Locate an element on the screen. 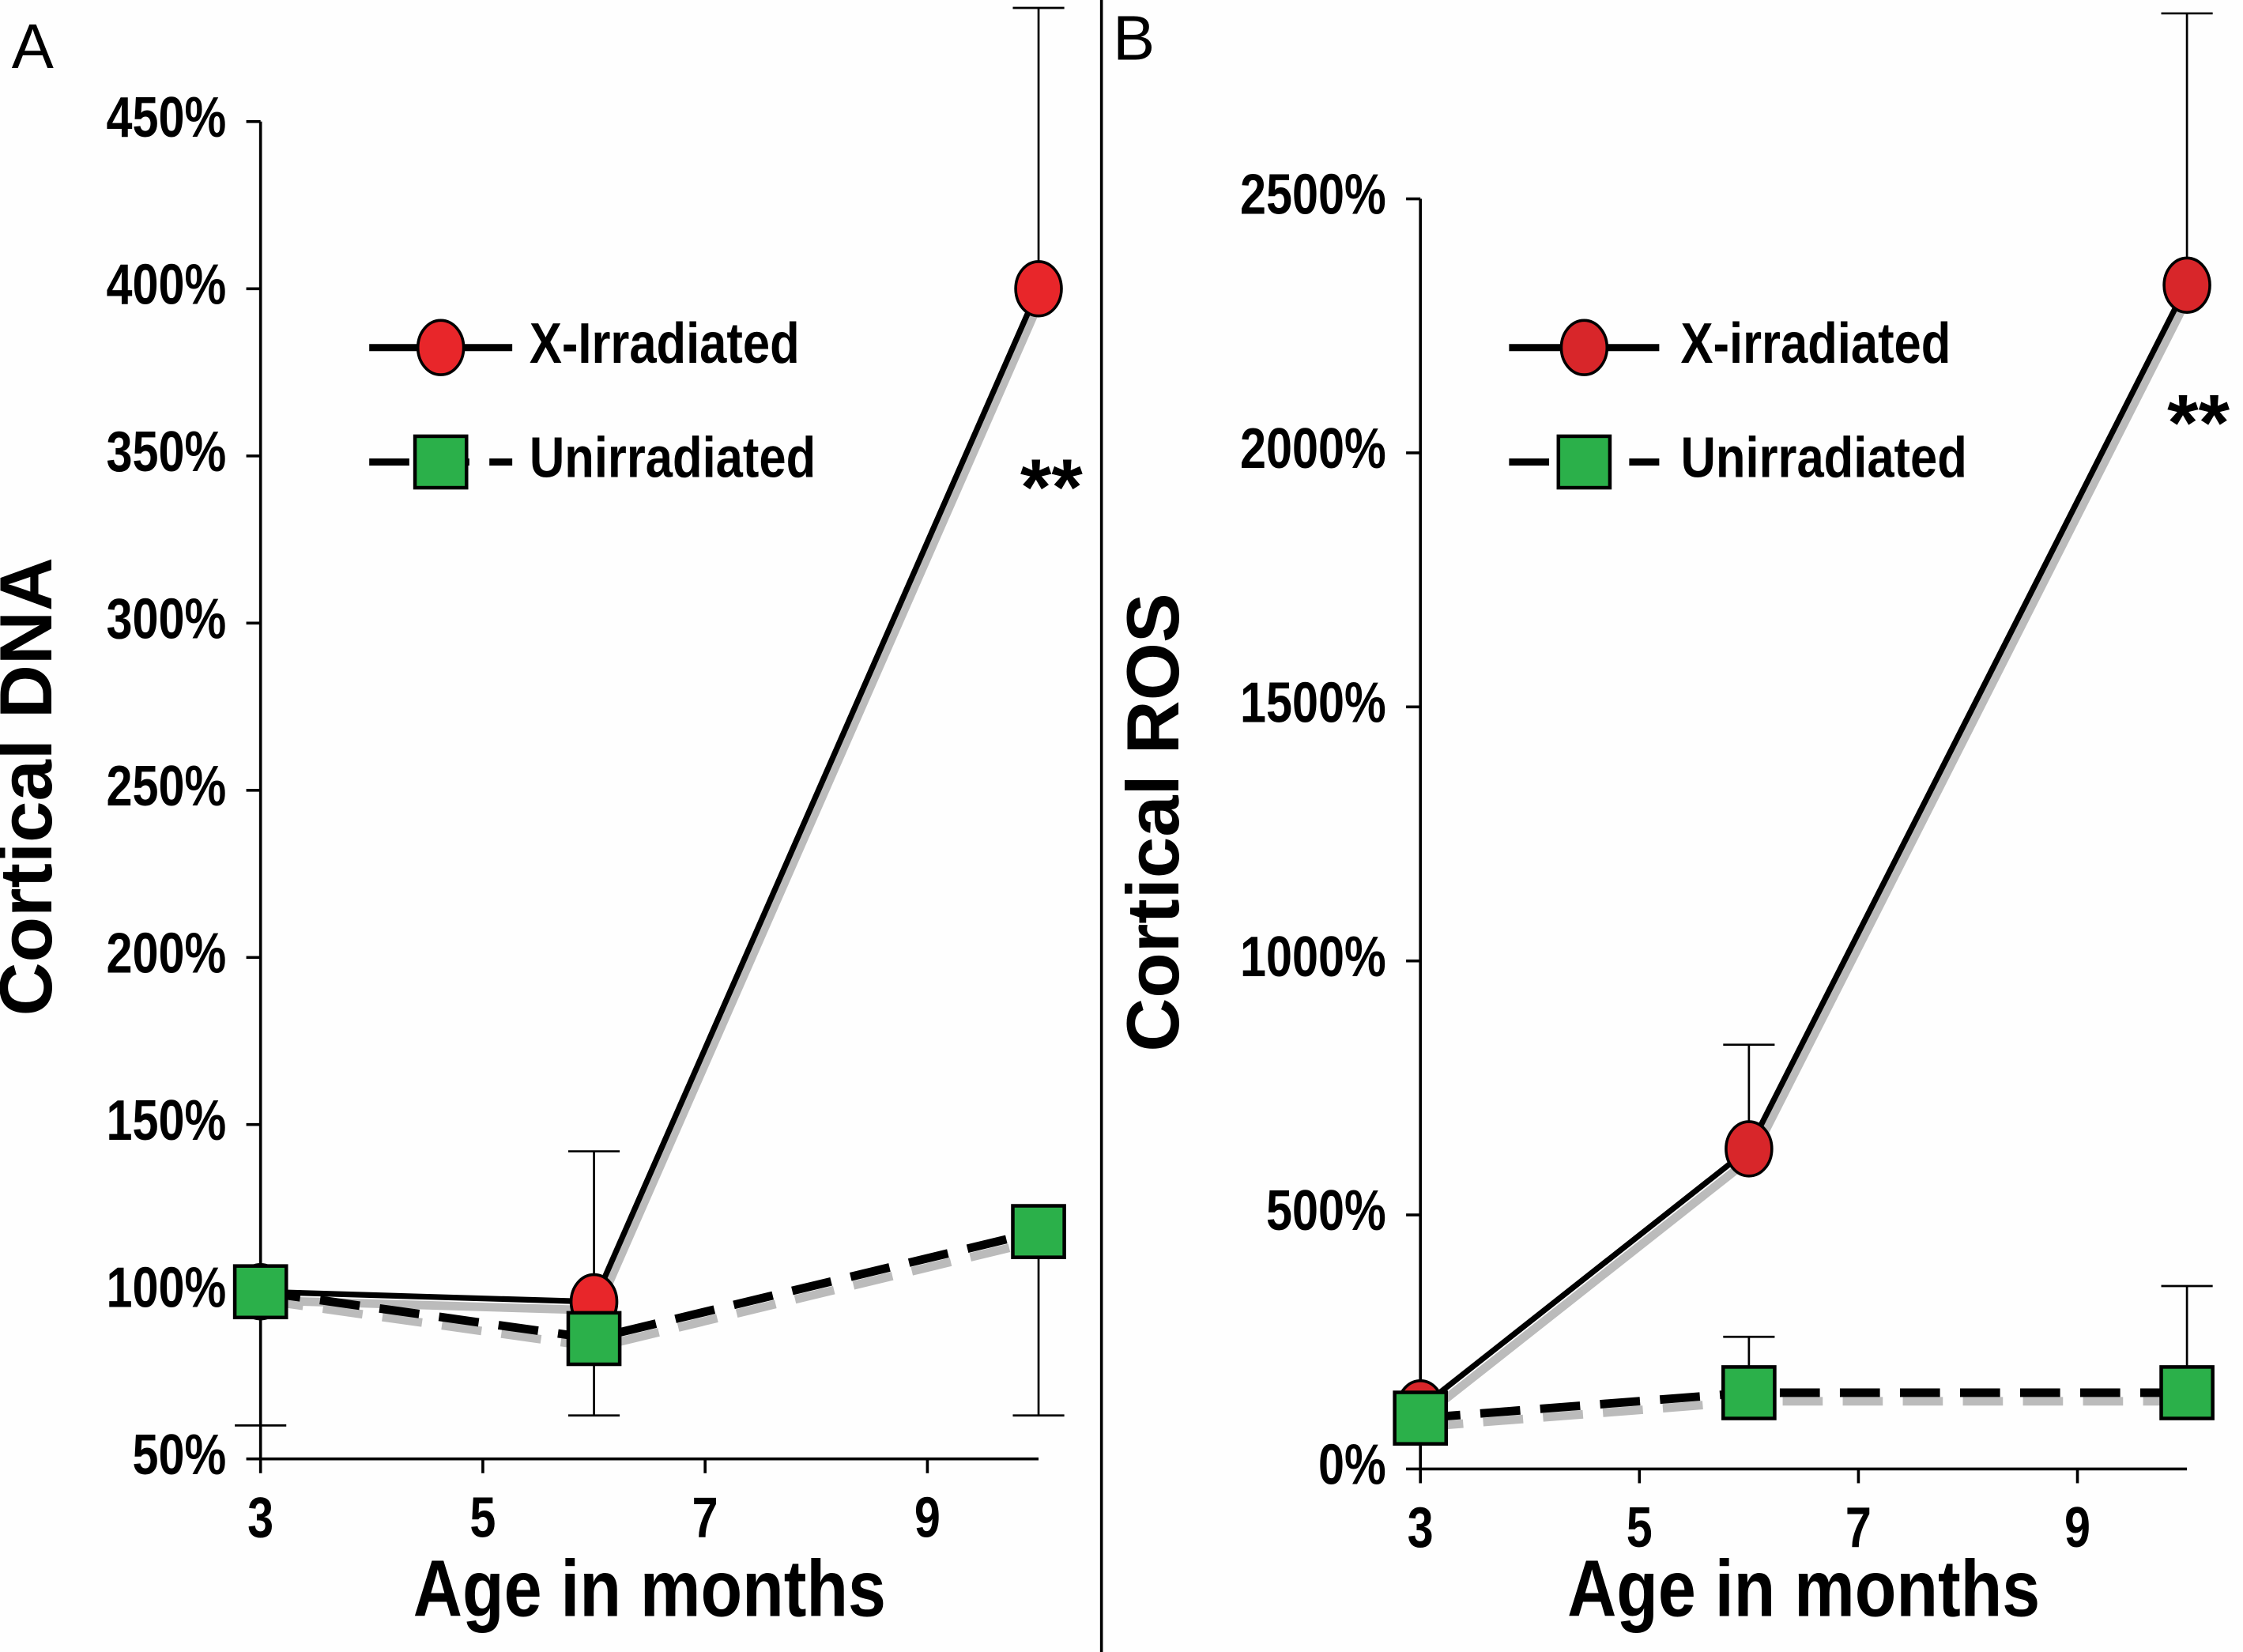 Image resolution: width=2243 pixels, height=1652 pixels. y-tick-label: 50% is located at coordinates (179, 1455).